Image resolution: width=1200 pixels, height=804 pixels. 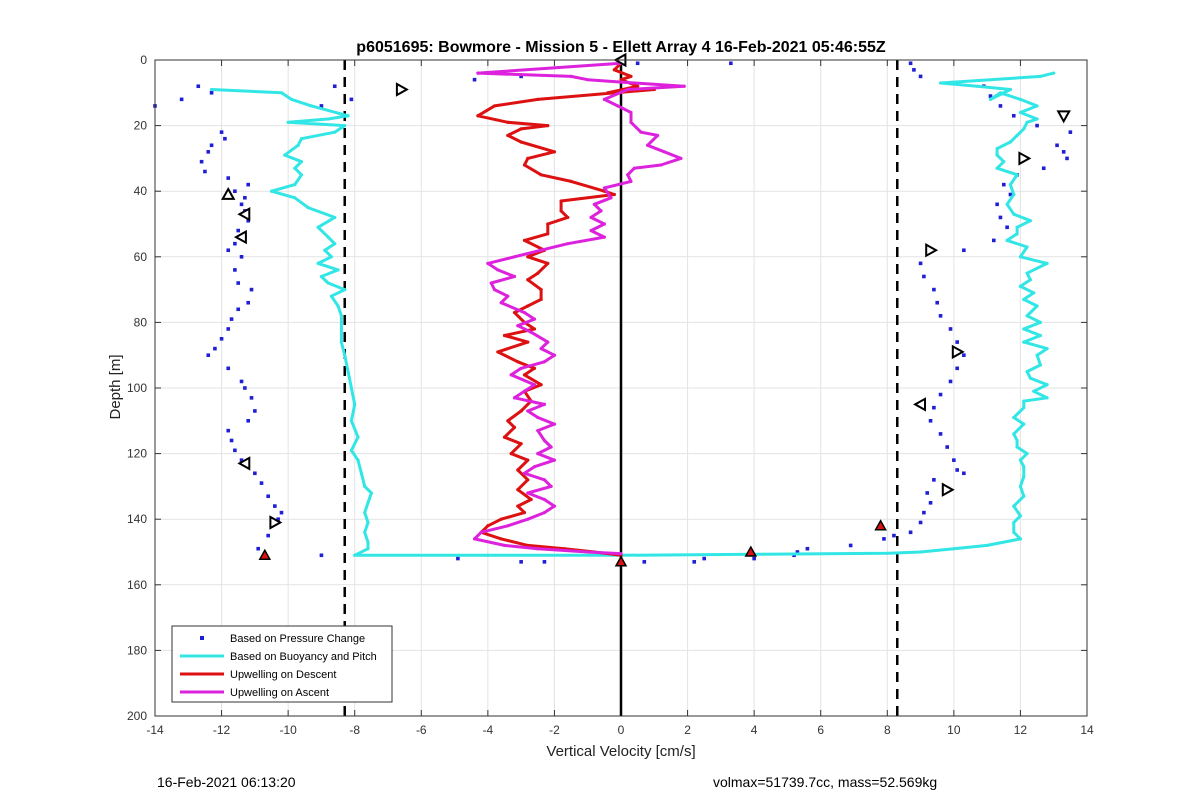 I want to click on y-tick-label: 40, so click(x=141, y=191).